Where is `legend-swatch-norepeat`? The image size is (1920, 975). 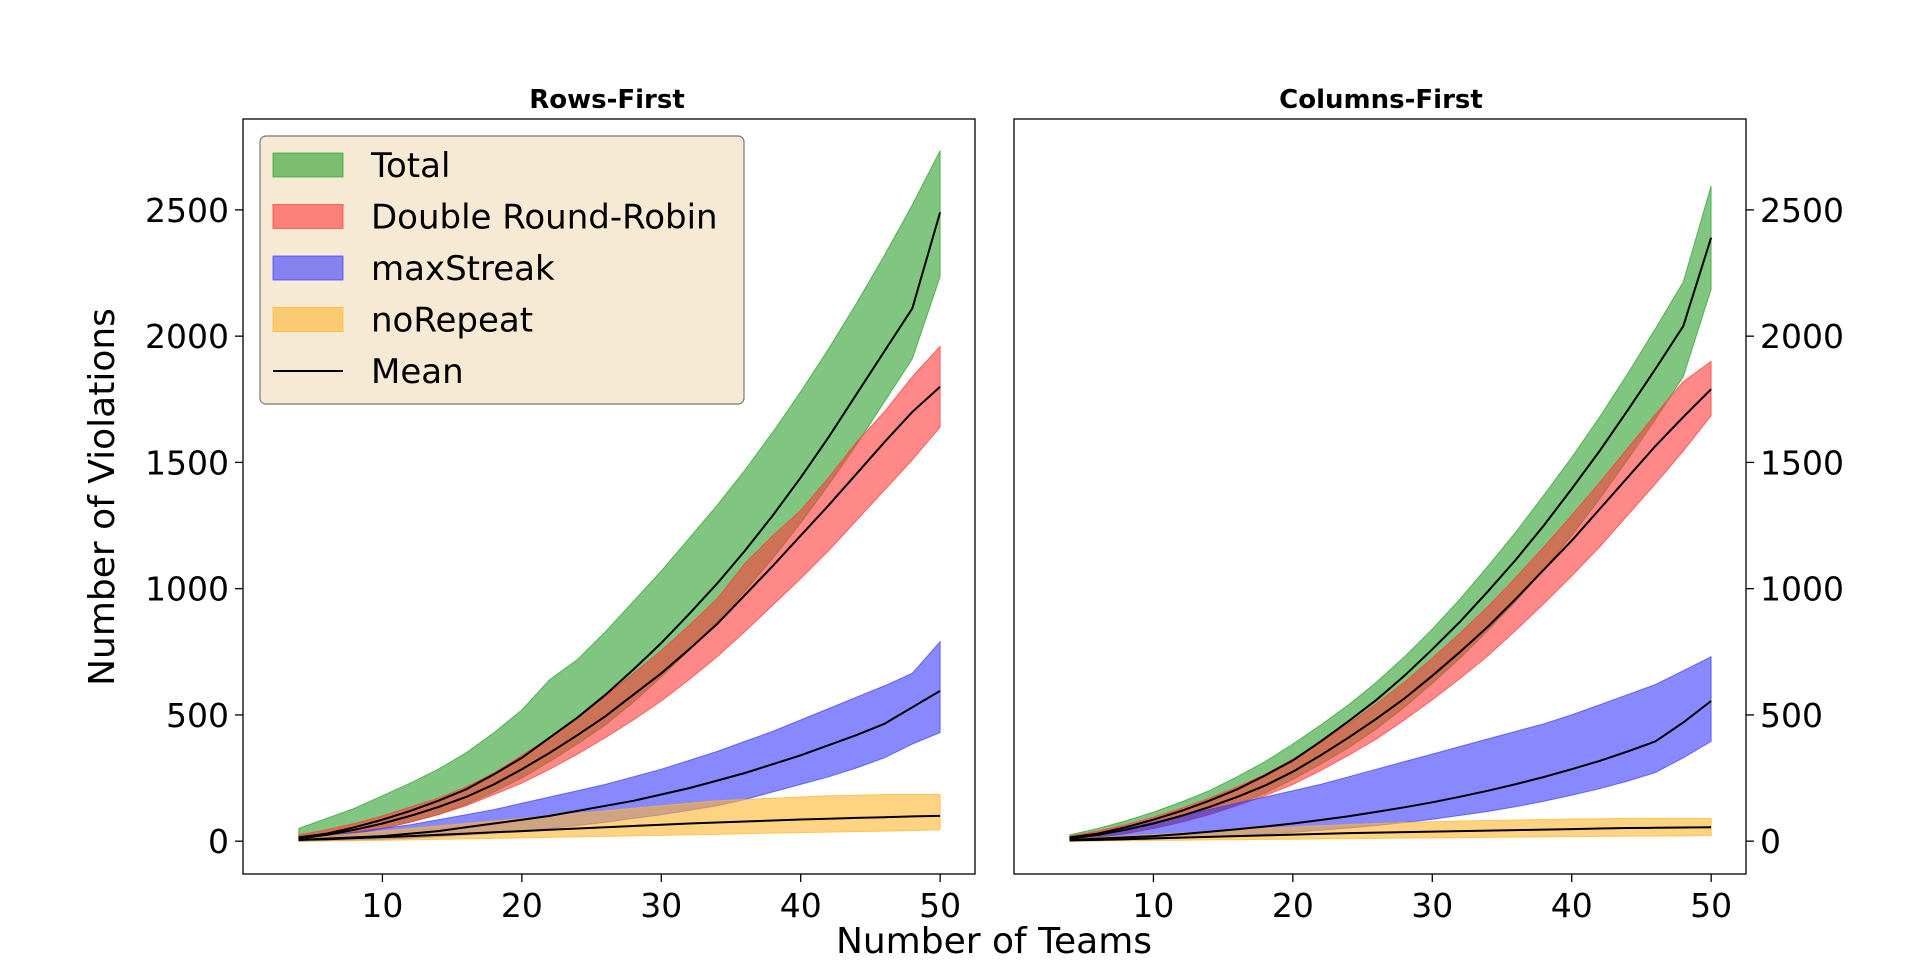
legend-swatch-norepeat is located at coordinates (308, 319).